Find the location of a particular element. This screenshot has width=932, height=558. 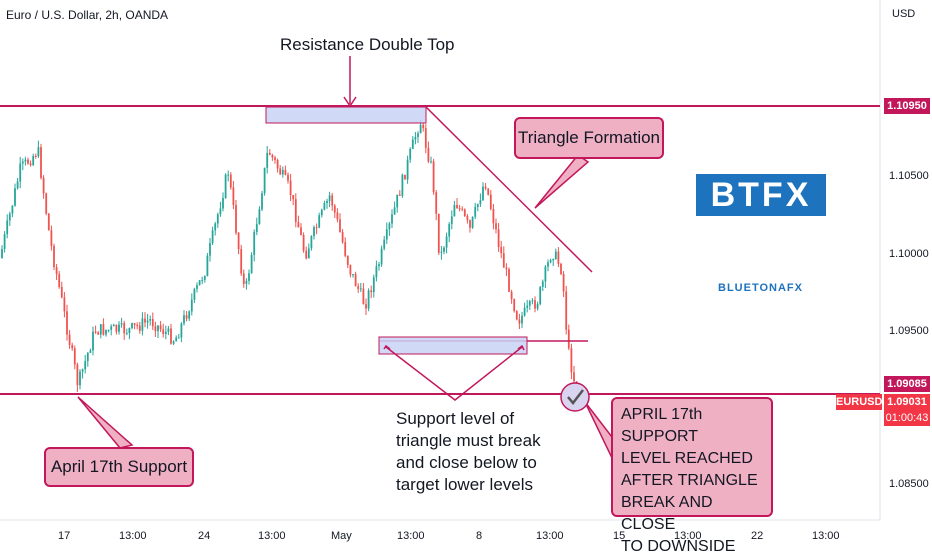

price-tick: 1.08500 is located at coordinates (909, 484).